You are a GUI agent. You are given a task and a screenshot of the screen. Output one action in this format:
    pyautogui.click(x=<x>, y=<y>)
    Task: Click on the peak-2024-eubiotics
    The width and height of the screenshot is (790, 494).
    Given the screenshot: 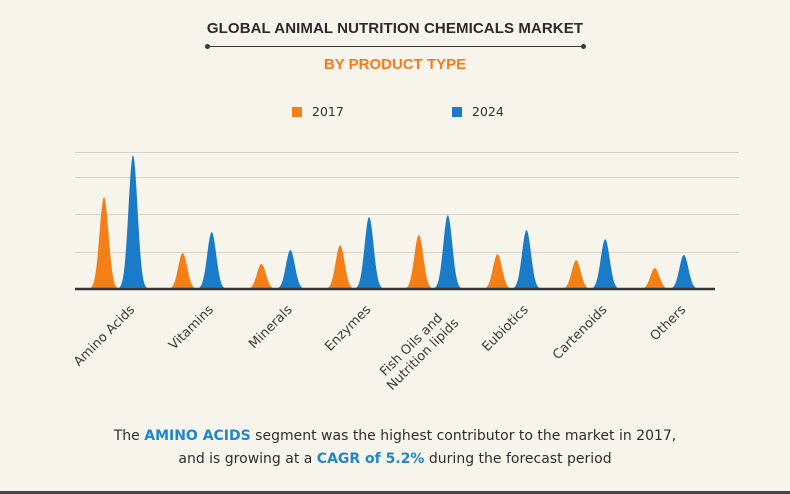 What is the action you would take?
    pyautogui.click(x=526, y=259)
    